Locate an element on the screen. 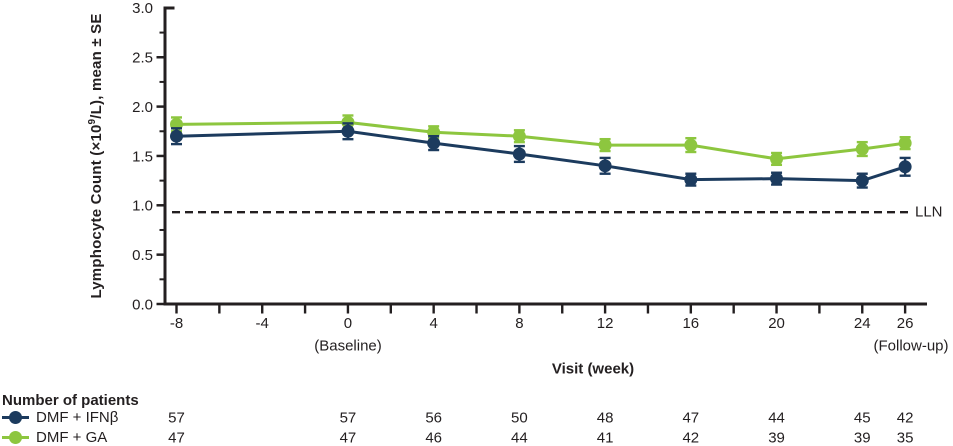 Image resolution: width=953 pixels, height=446 pixels. baseline-annotation: (Baseline) is located at coordinates (348, 346).